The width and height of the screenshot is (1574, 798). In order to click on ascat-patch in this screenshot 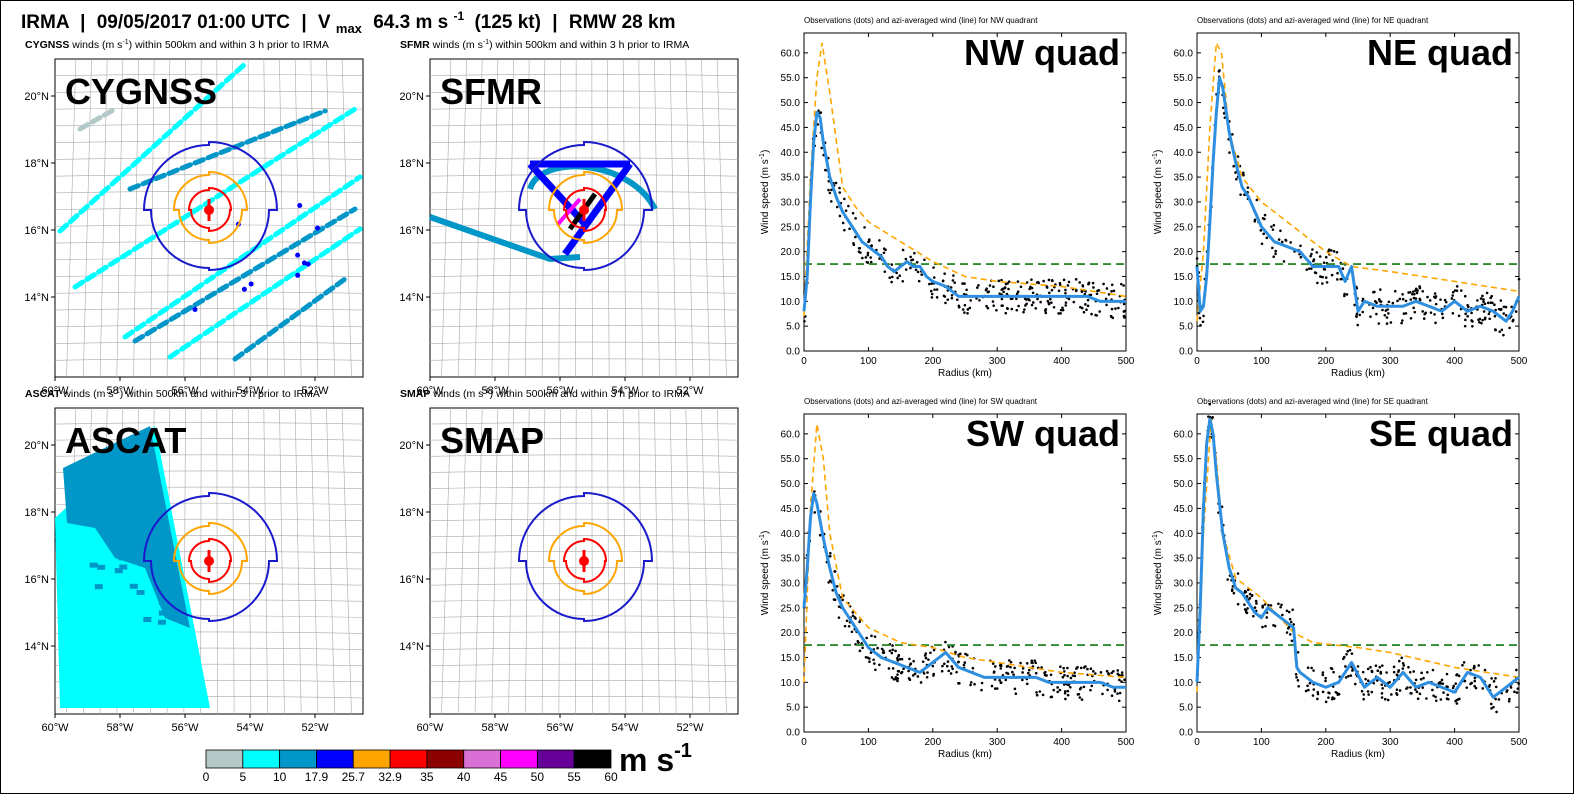, I will do `click(101, 567)`.